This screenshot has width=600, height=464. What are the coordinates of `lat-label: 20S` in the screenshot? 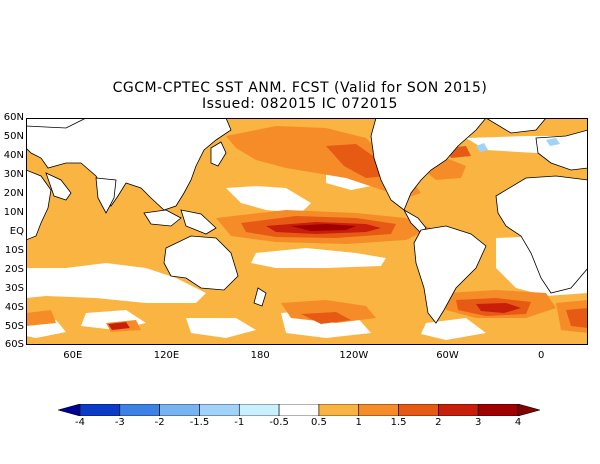 It's located at (14, 269).